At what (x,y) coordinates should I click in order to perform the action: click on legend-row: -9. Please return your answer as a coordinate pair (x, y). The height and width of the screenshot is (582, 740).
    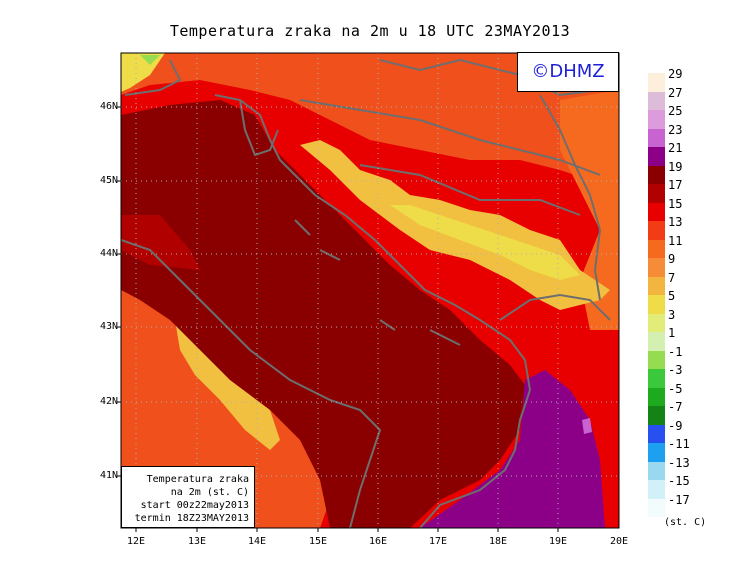
    Looking at the image, I should click on (665, 431).